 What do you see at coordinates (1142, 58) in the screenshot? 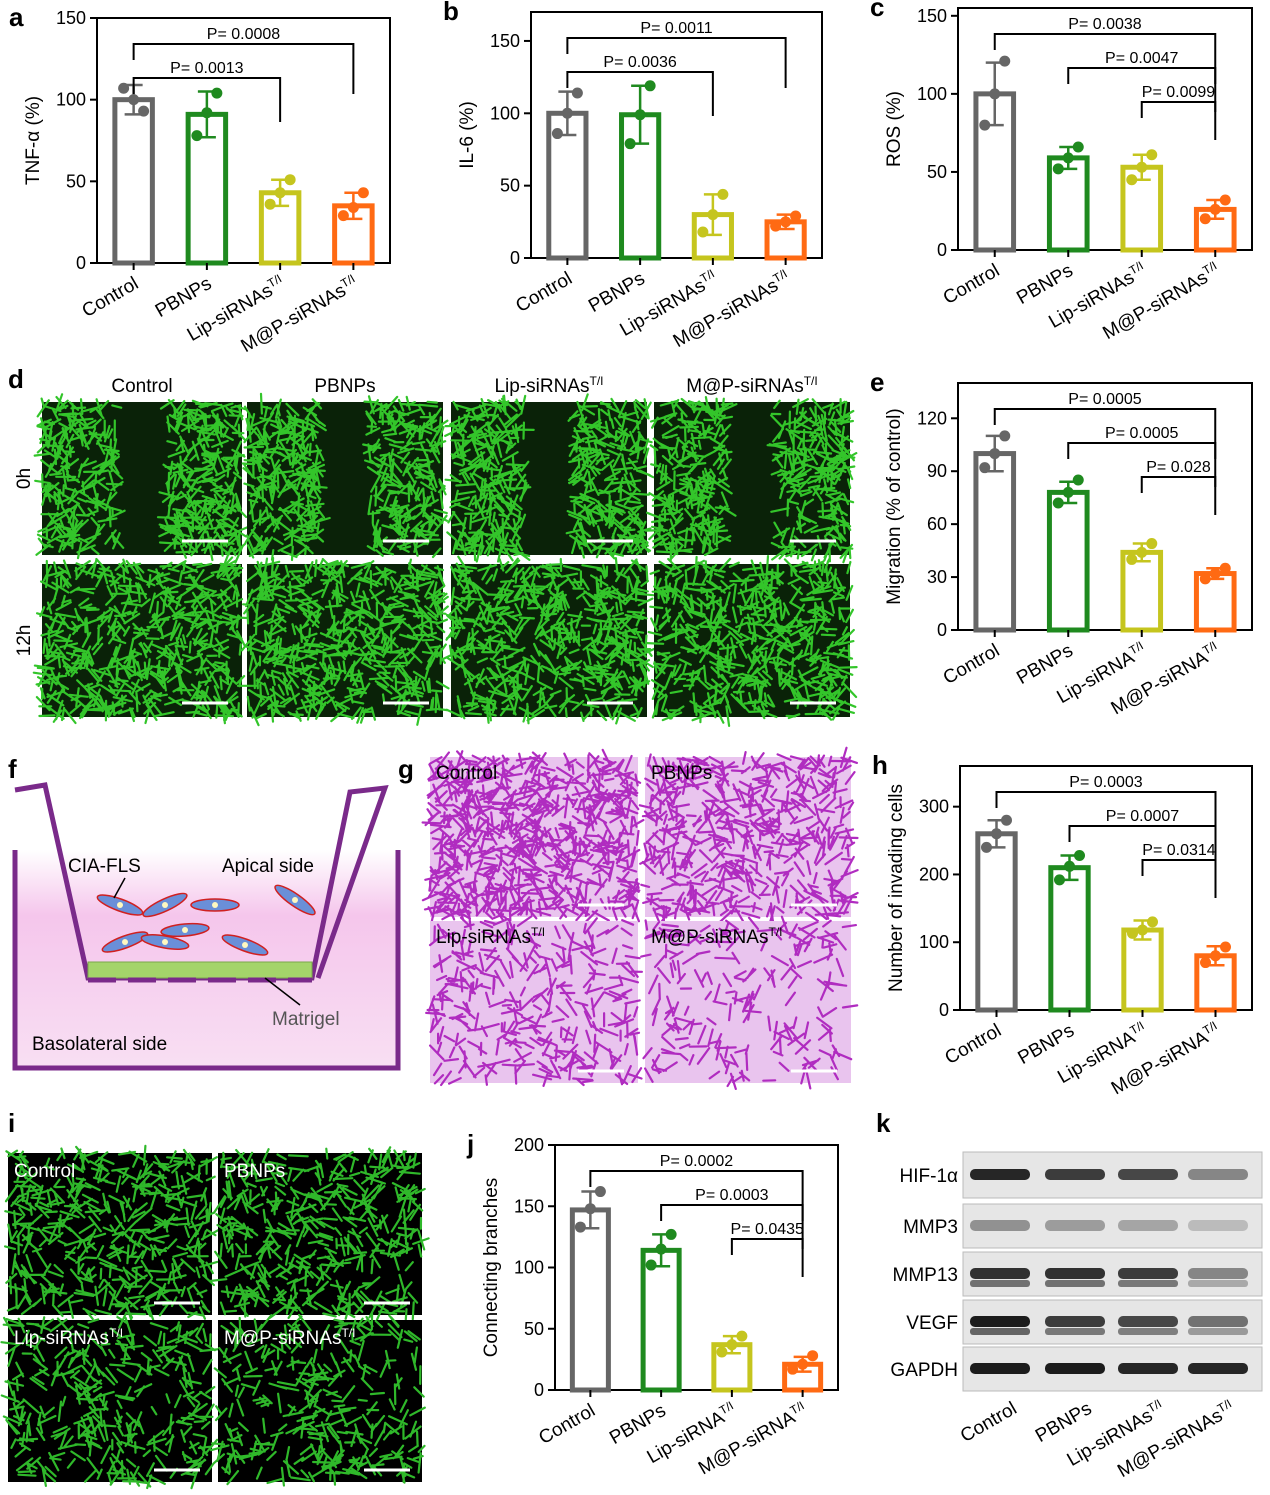
I see `p-value: P= 0.0047` at bounding box center [1142, 58].